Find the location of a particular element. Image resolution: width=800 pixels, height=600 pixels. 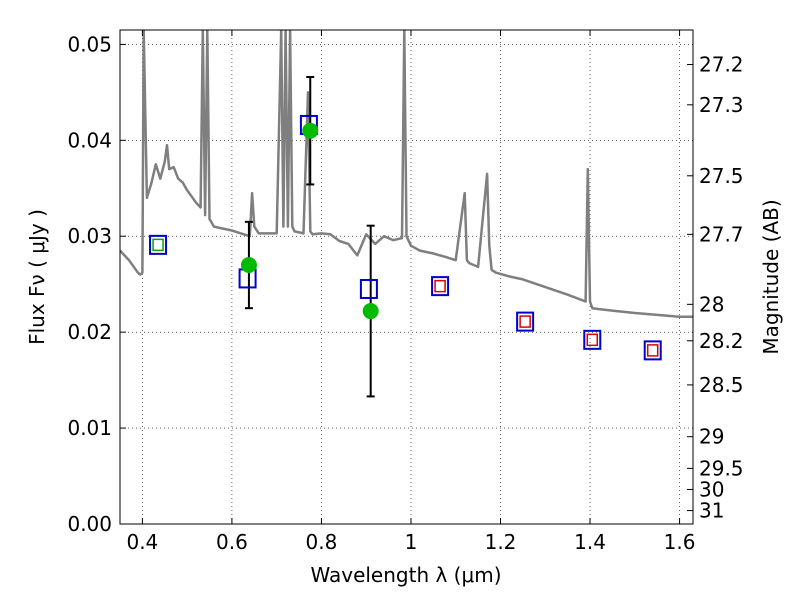

x-tick-label: 0.6 is located at coordinates (232, 542).